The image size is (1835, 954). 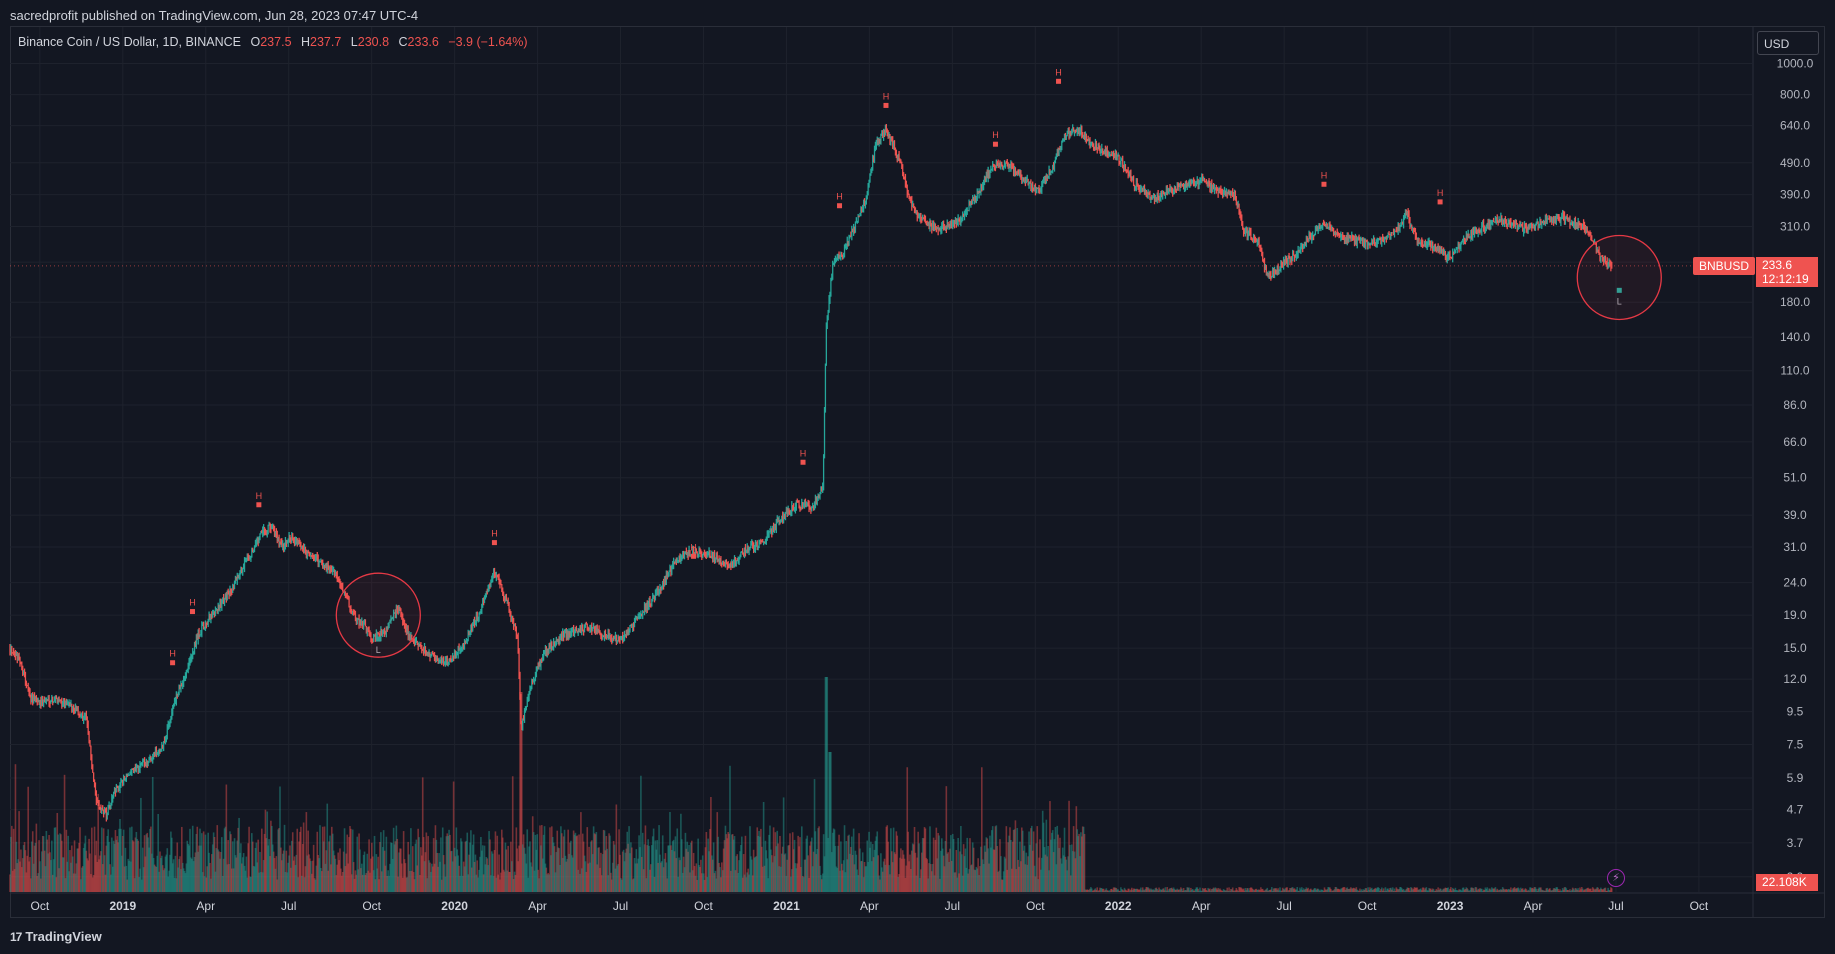 What do you see at coordinates (1788, 43) in the screenshot?
I see `currency-selector-button: USD` at bounding box center [1788, 43].